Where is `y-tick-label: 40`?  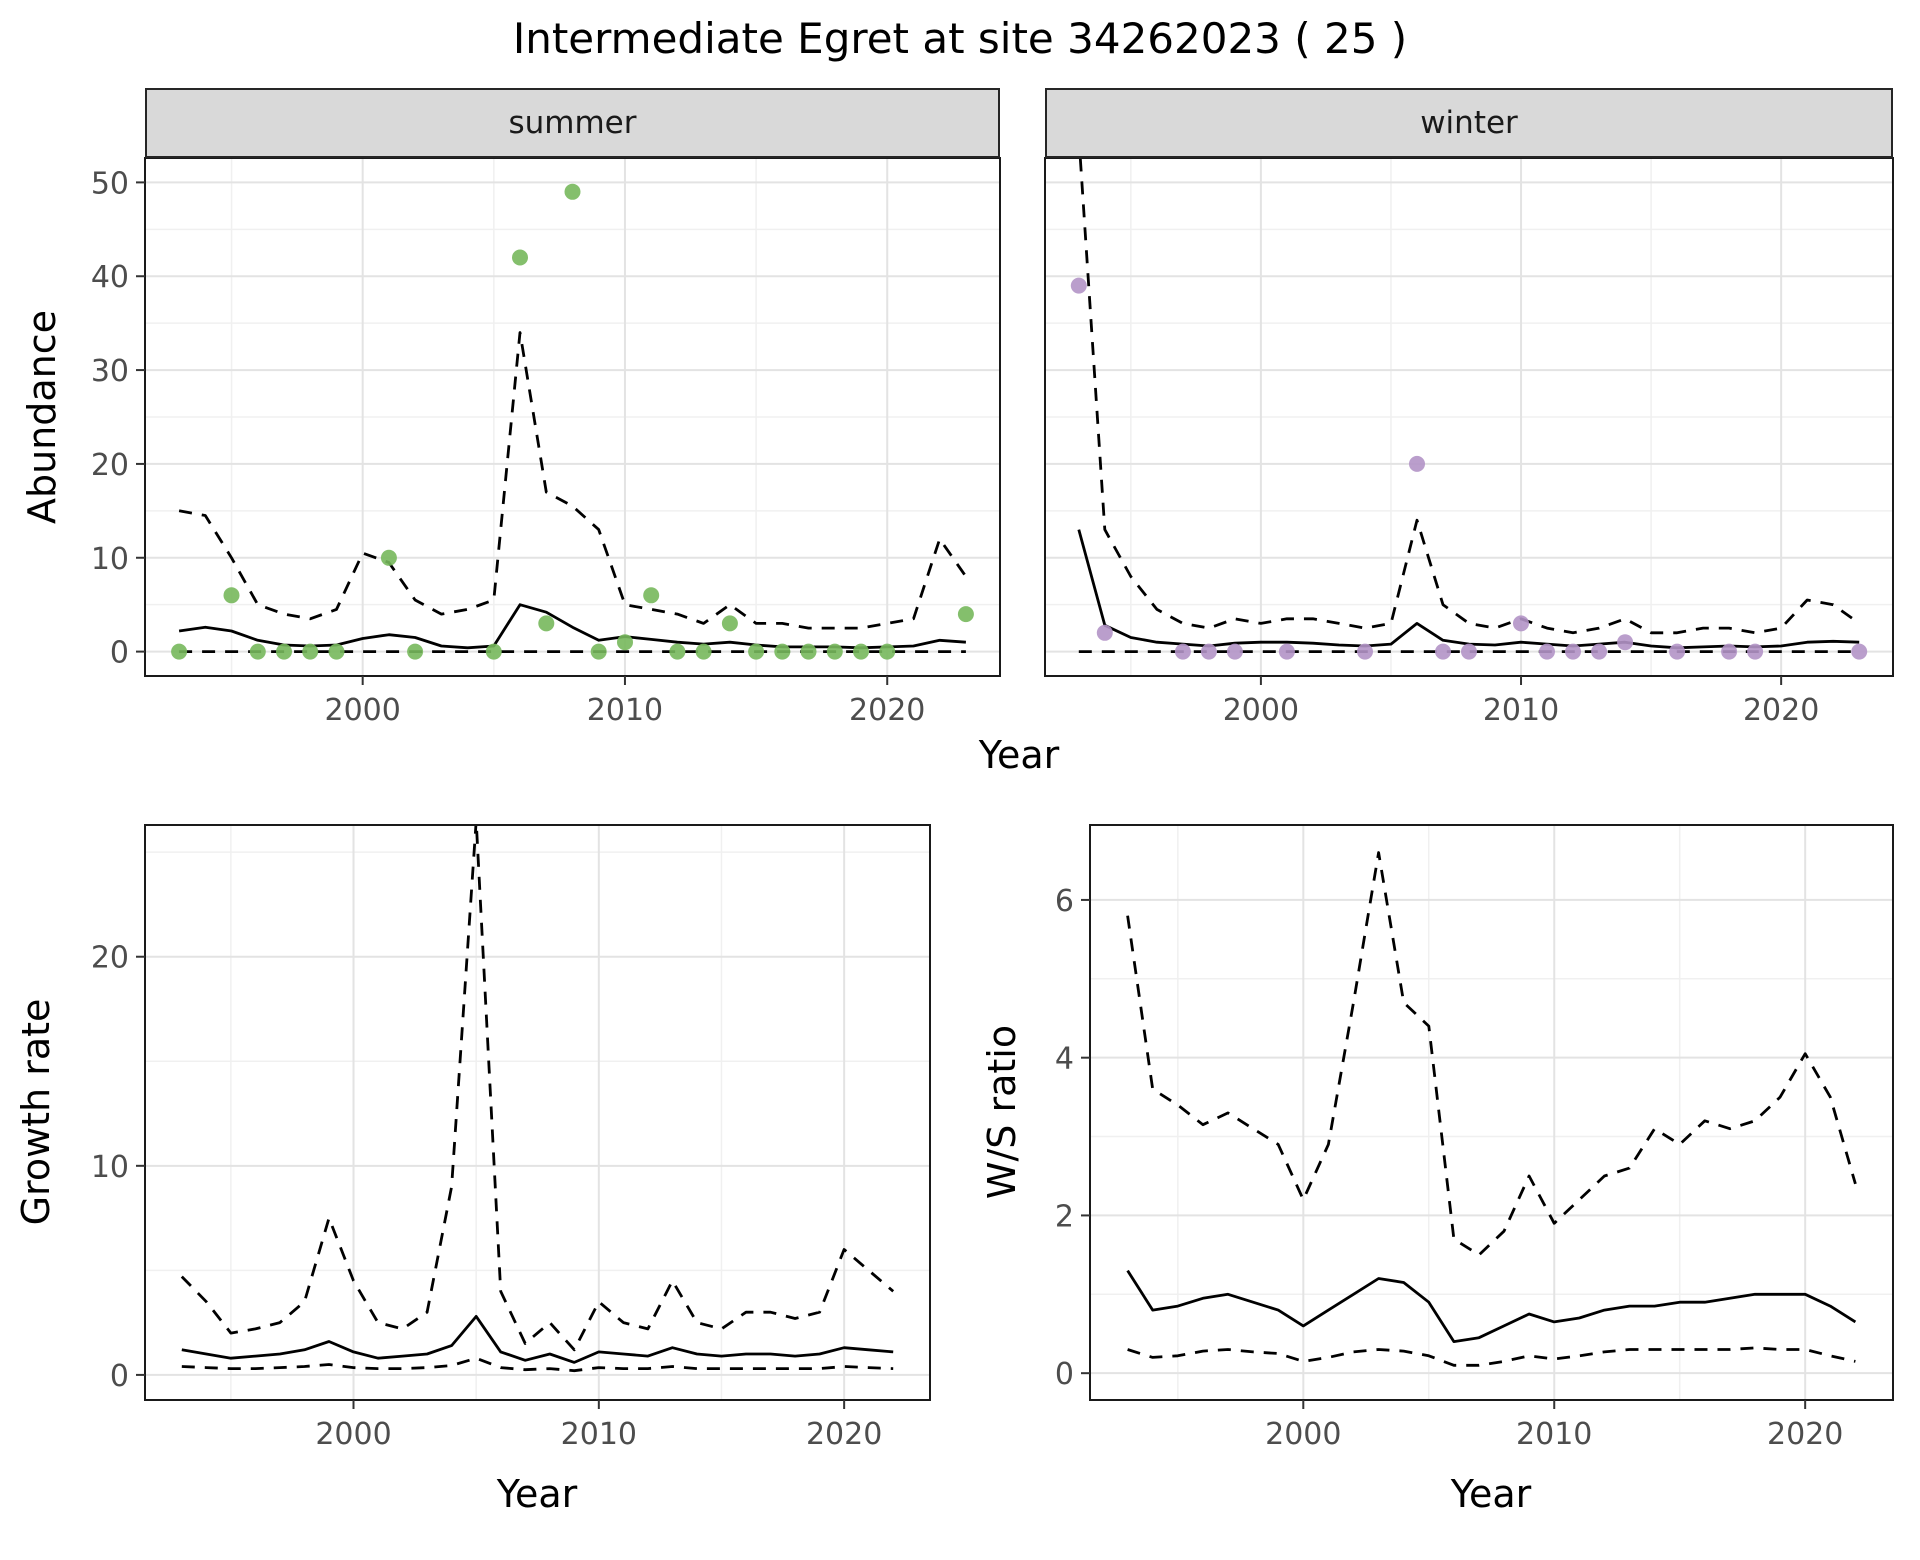 y-tick-label: 40 is located at coordinates (110, 277).